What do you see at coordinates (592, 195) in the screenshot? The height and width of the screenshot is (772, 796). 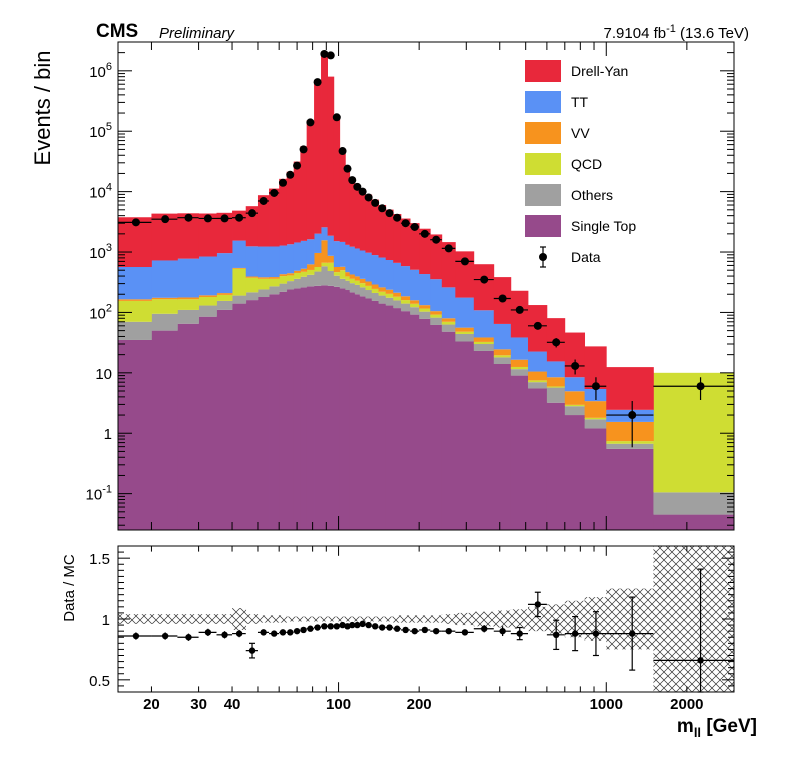 I see `legend-label: Others` at bounding box center [592, 195].